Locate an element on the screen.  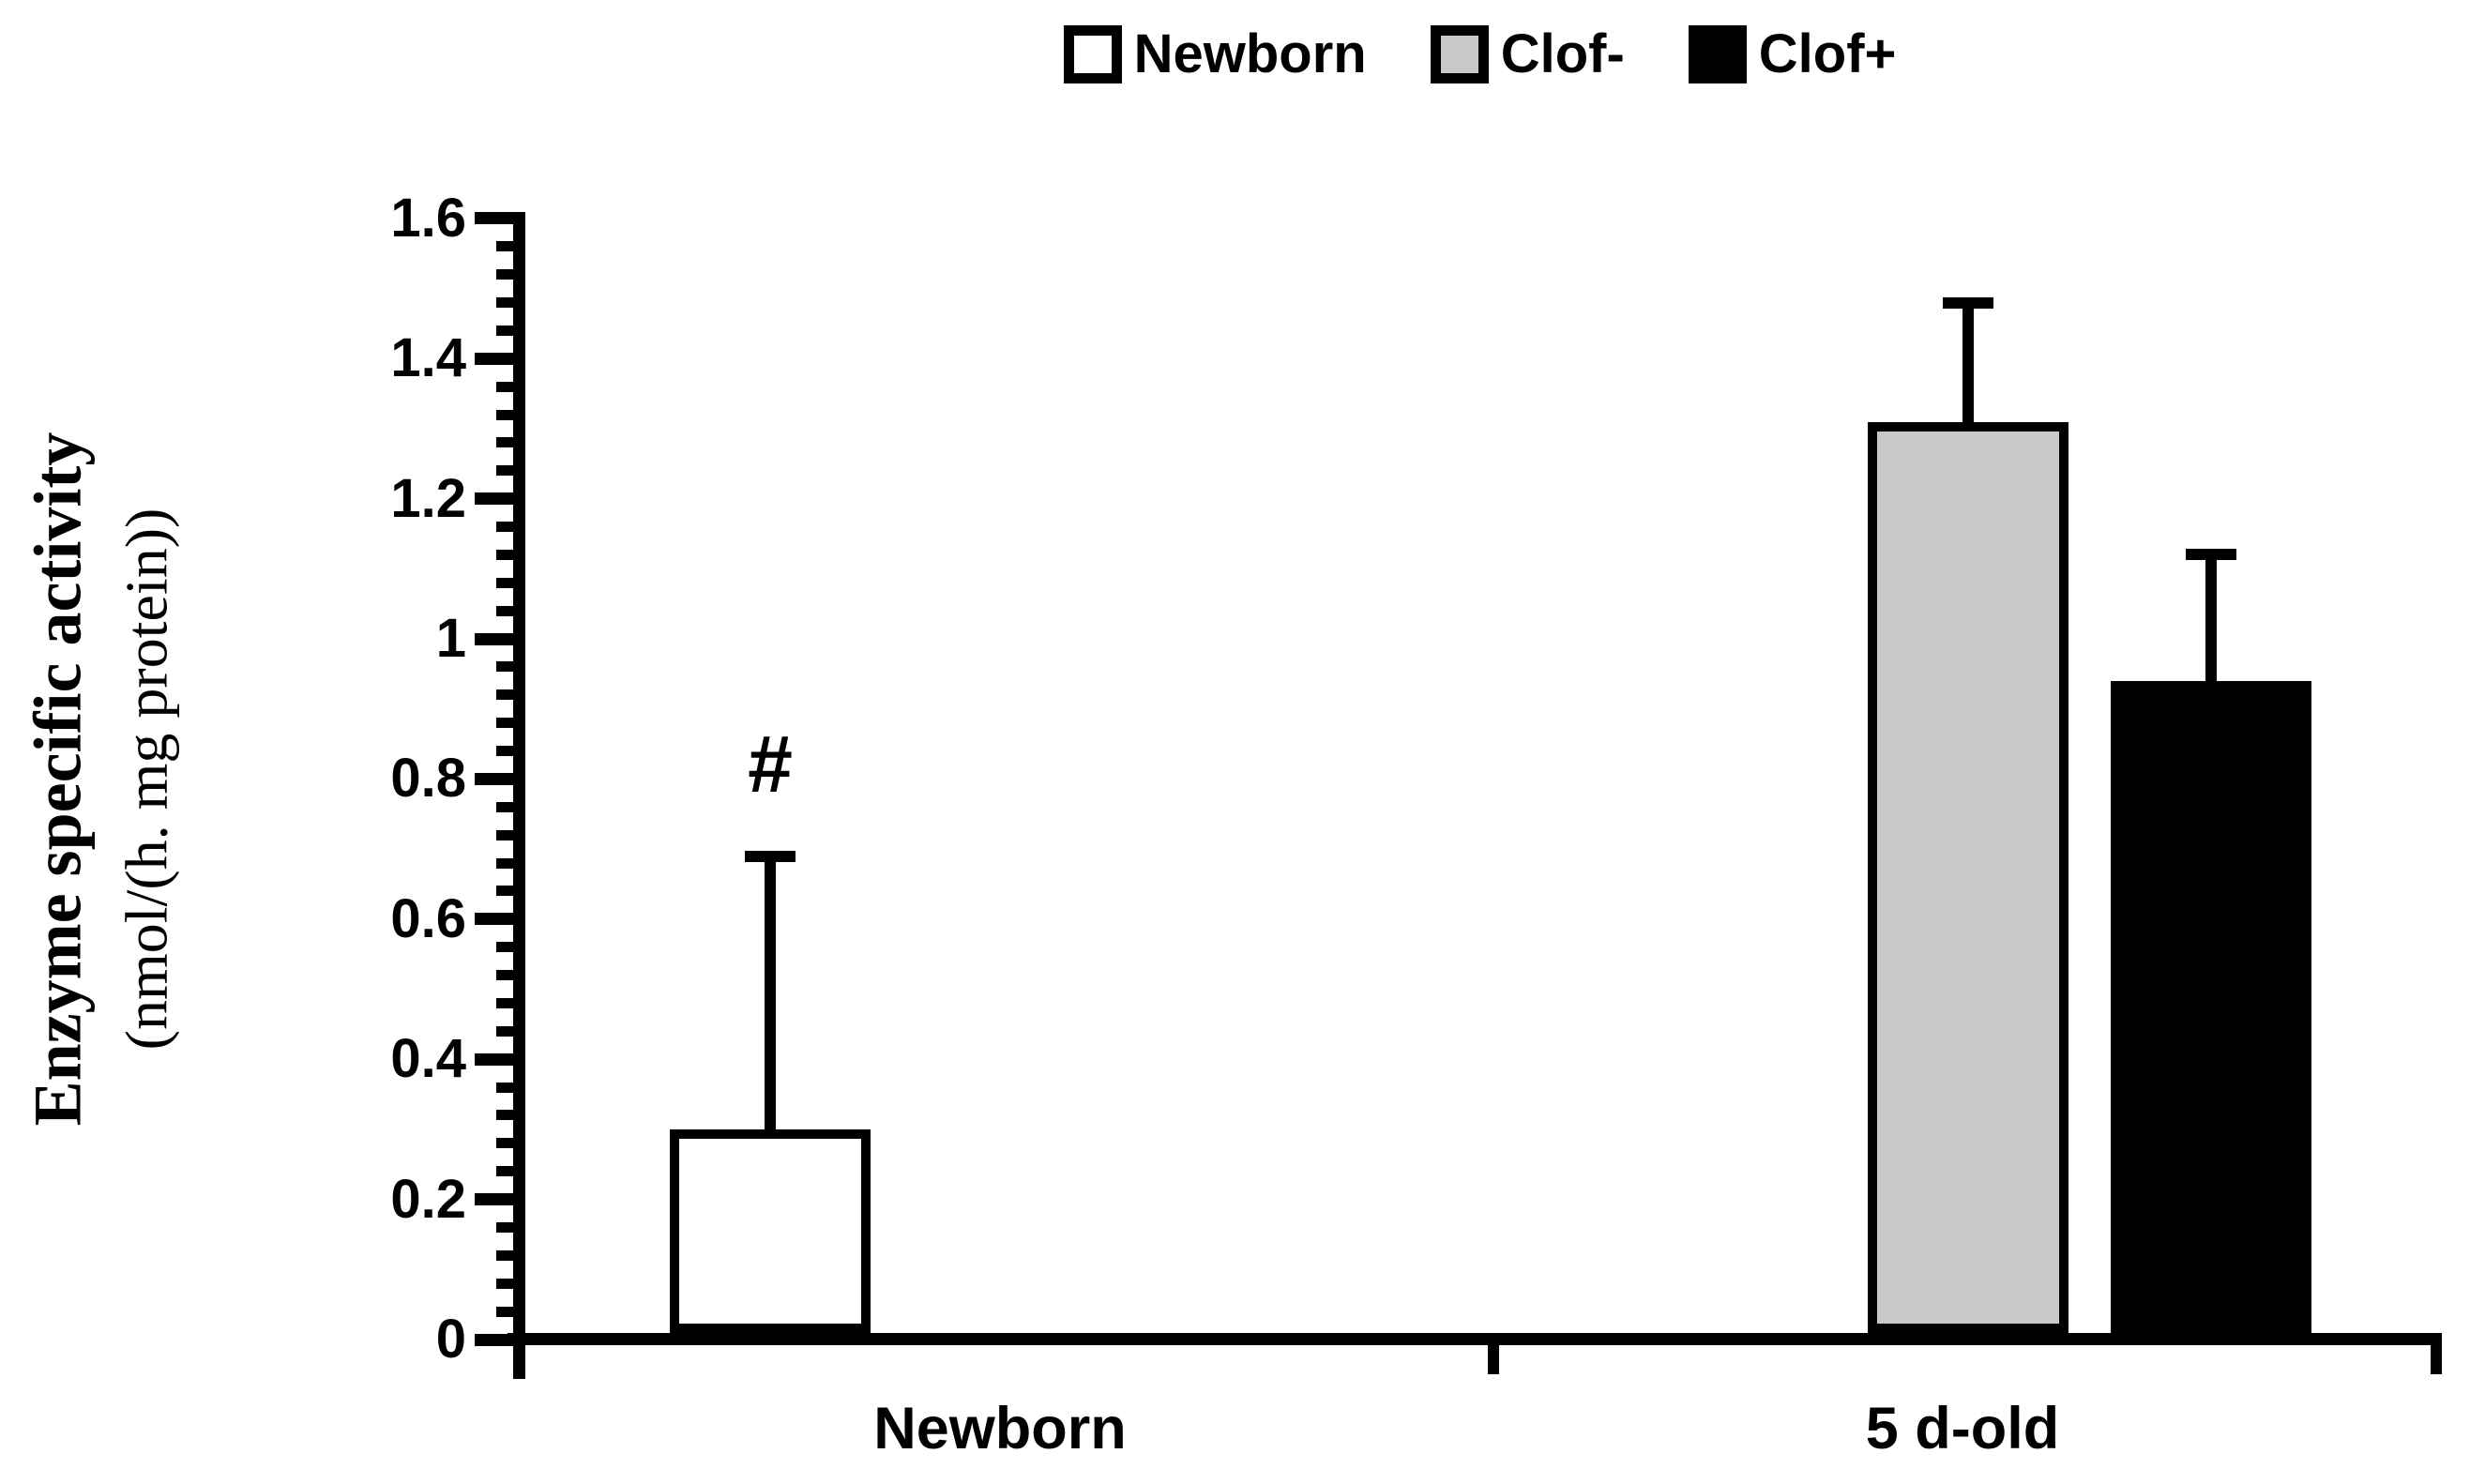
y-tick-label: 1.4 is located at coordinates (428, 358).